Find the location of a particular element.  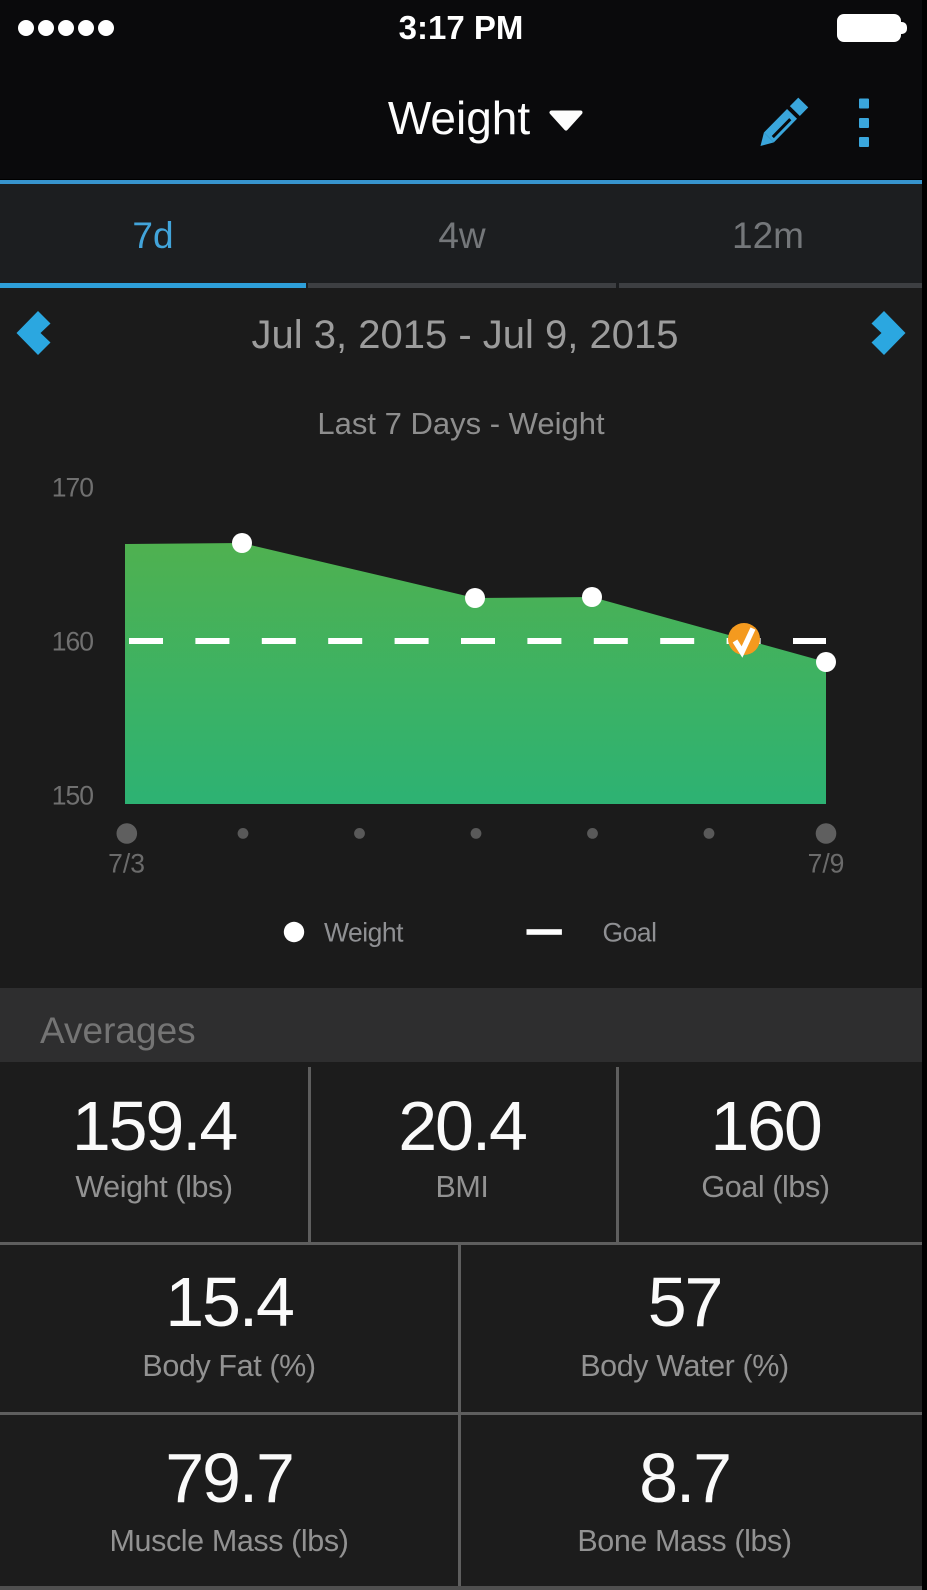

svg-text: 160 is located at coordinates (72, 642).